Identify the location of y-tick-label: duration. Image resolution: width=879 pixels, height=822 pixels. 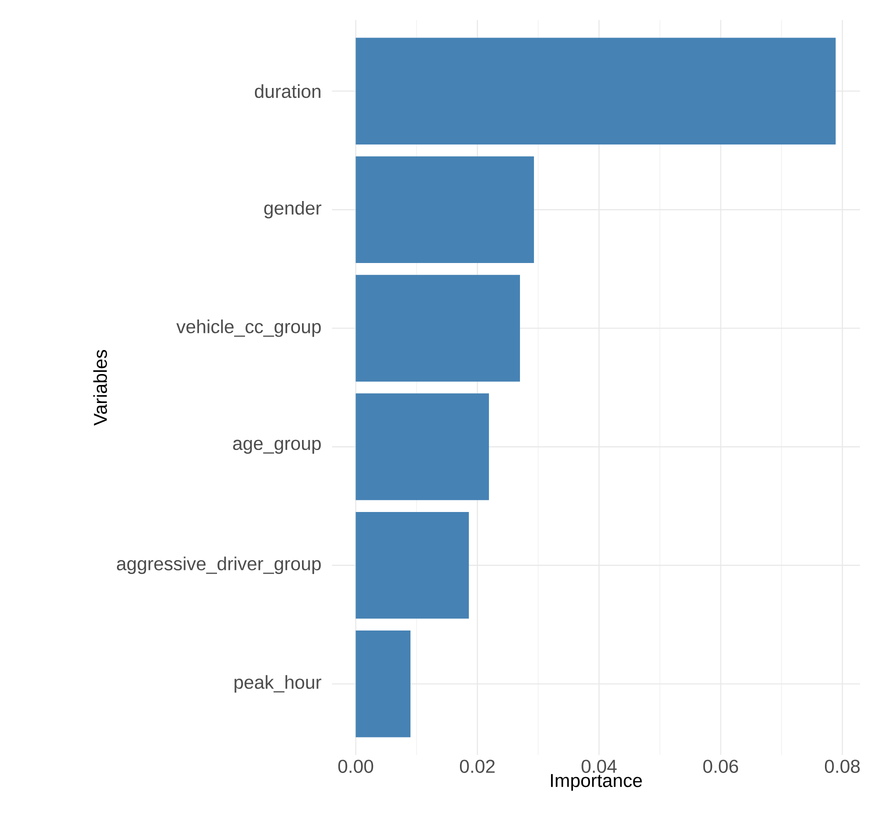
(287, 91).